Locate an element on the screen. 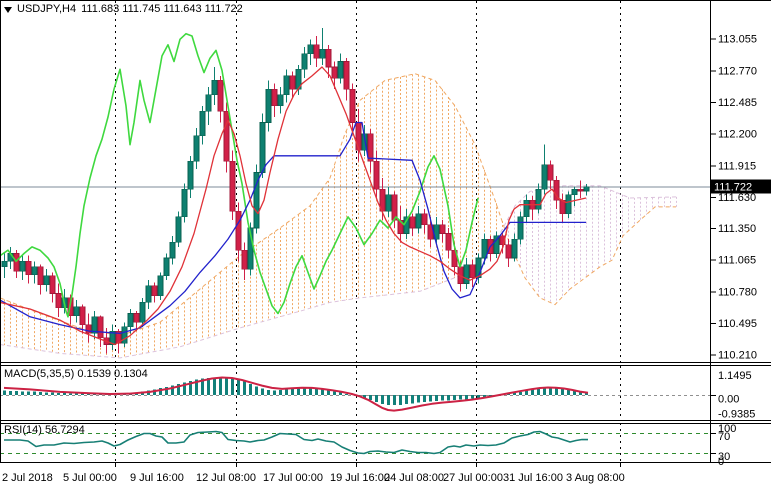  svg-text: 12 Jul 08:00 is located at coordinates (226, 478).